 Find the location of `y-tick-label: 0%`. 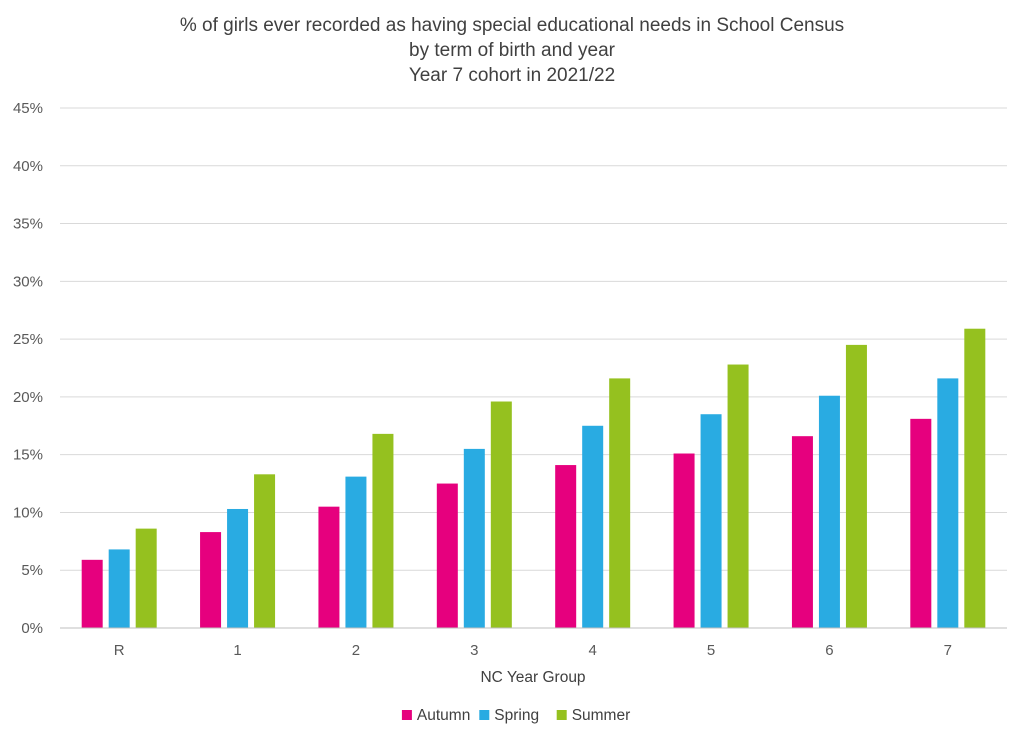

y-tick-label: 0% is located at coordinates (32, 628).